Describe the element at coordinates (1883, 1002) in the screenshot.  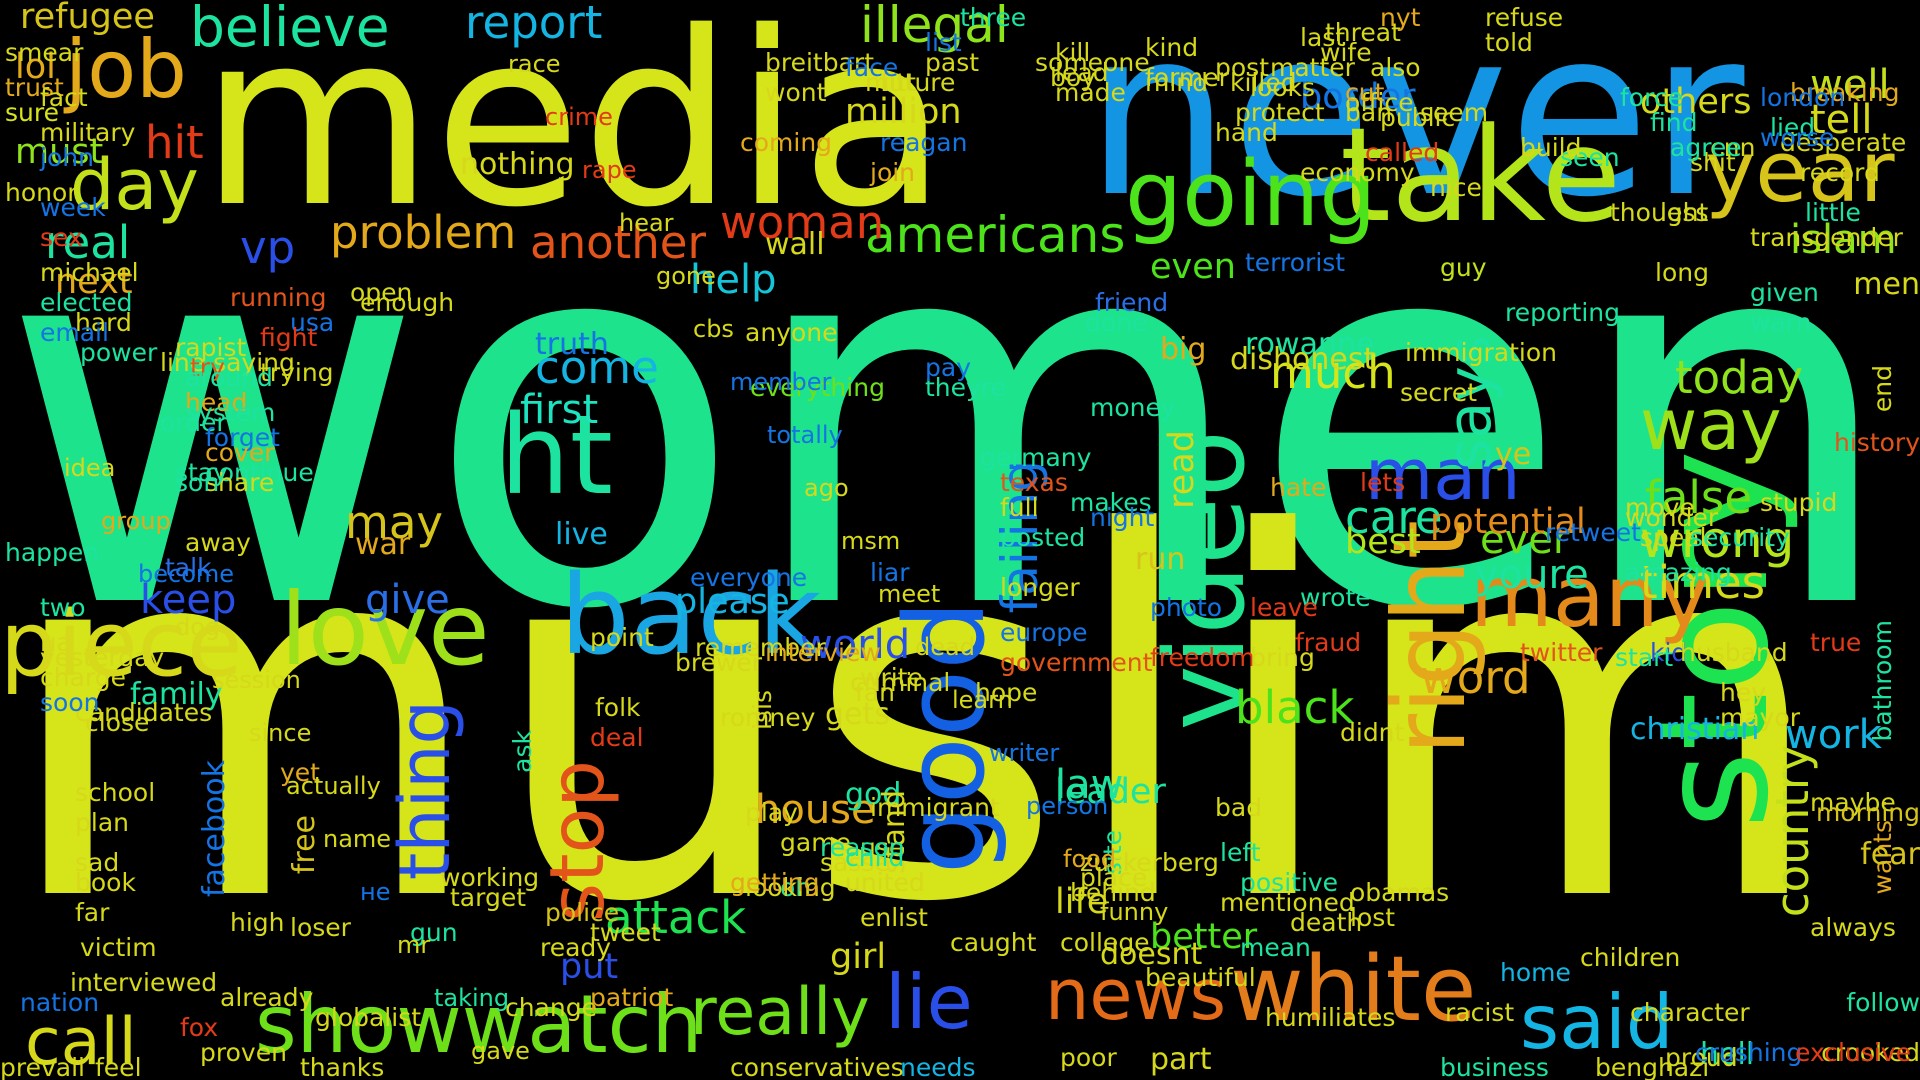
I see `word-follow: follow` at that location.